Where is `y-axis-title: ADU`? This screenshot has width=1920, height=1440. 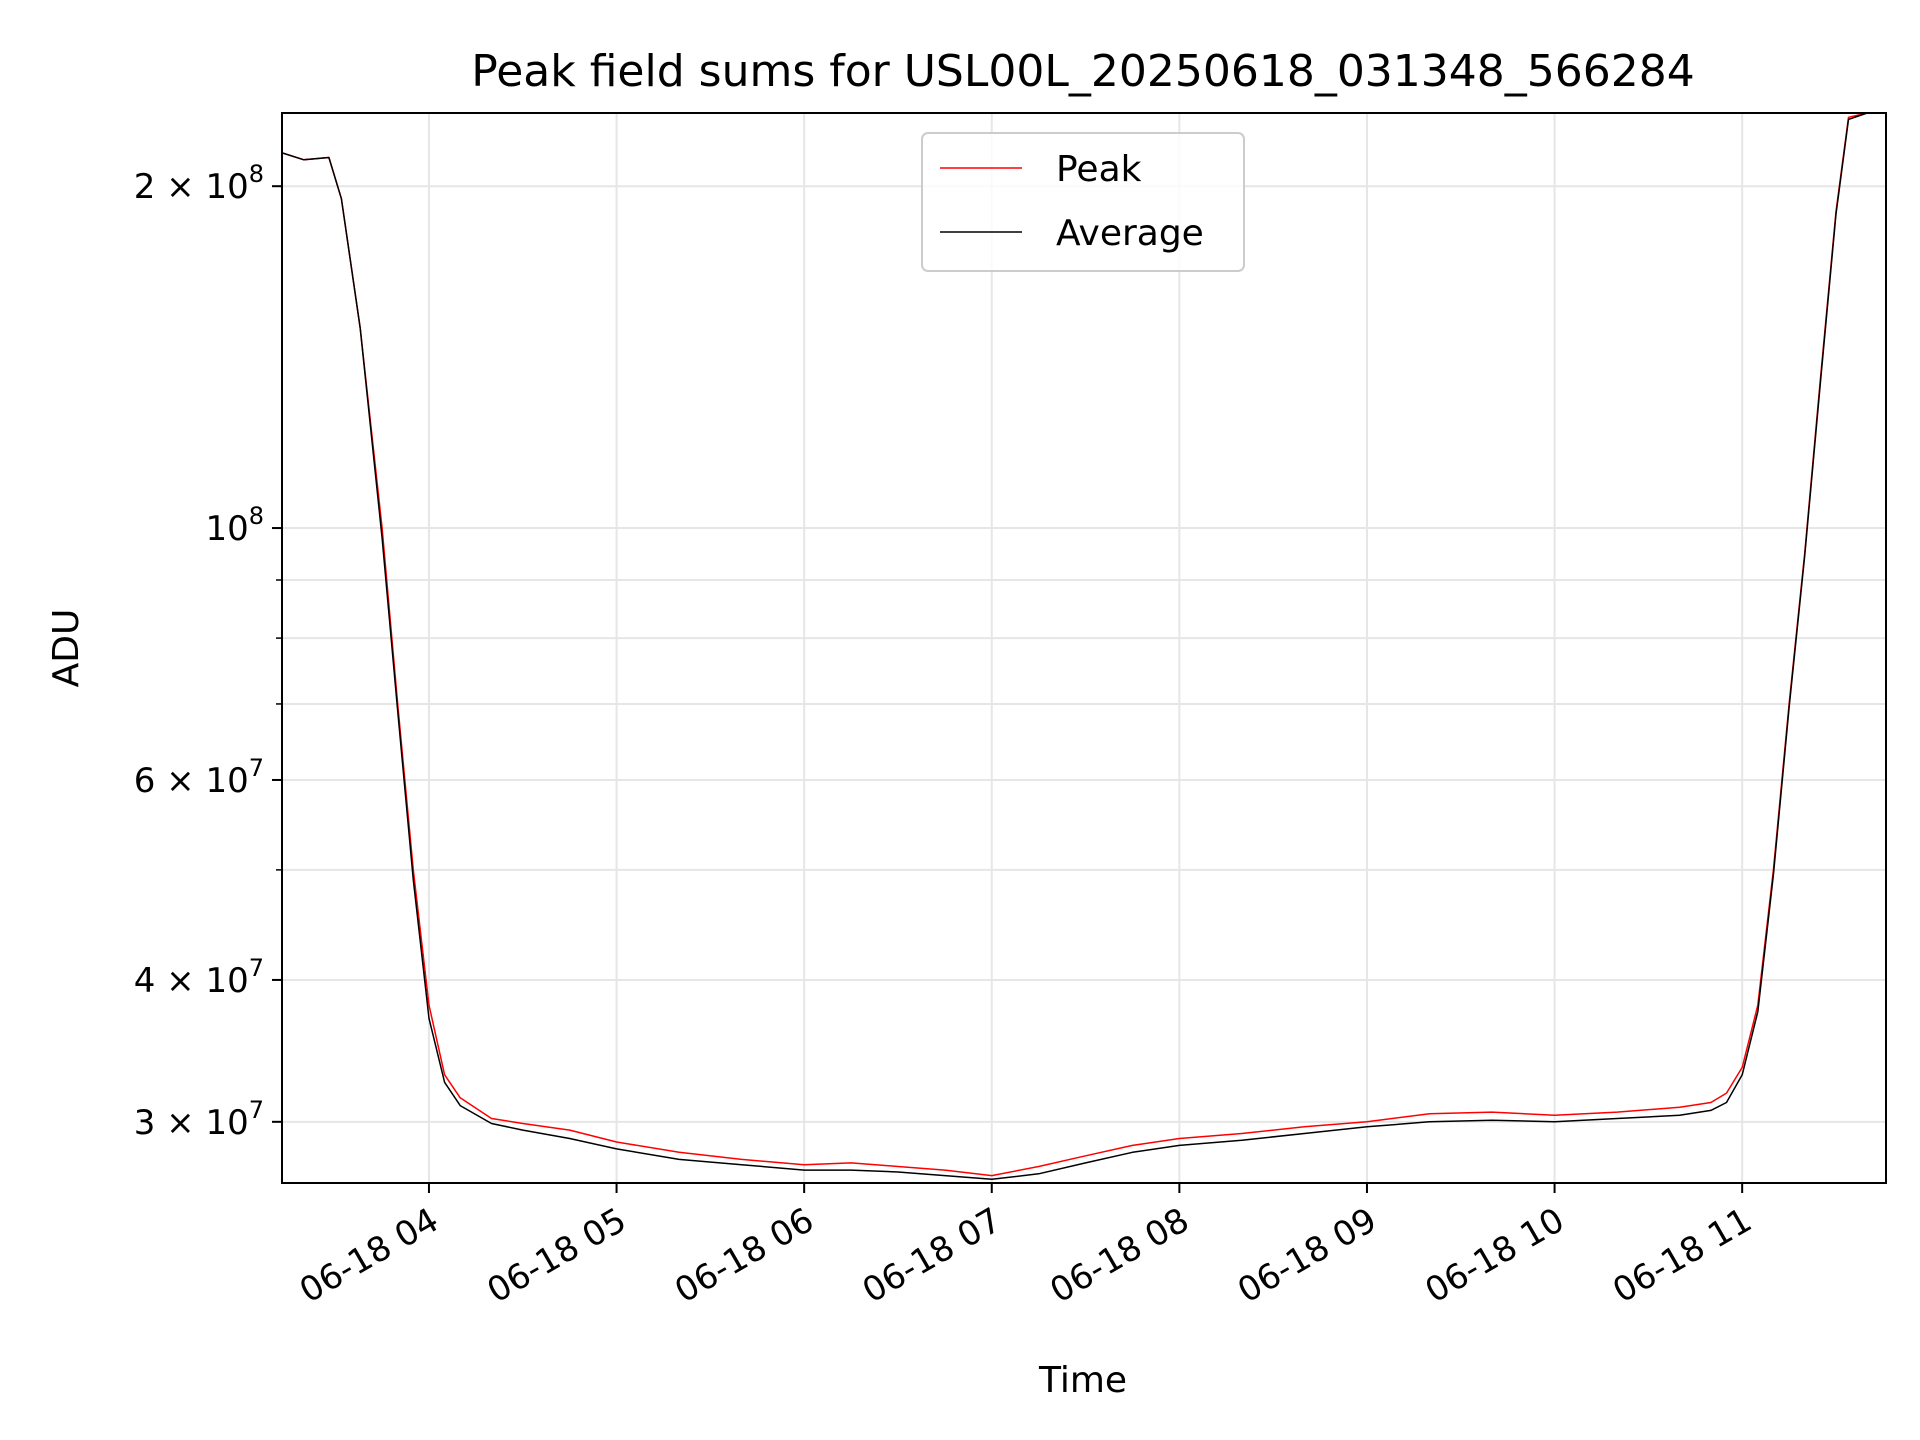 y-axis-title: ADU is located at coordinates (66, 648).